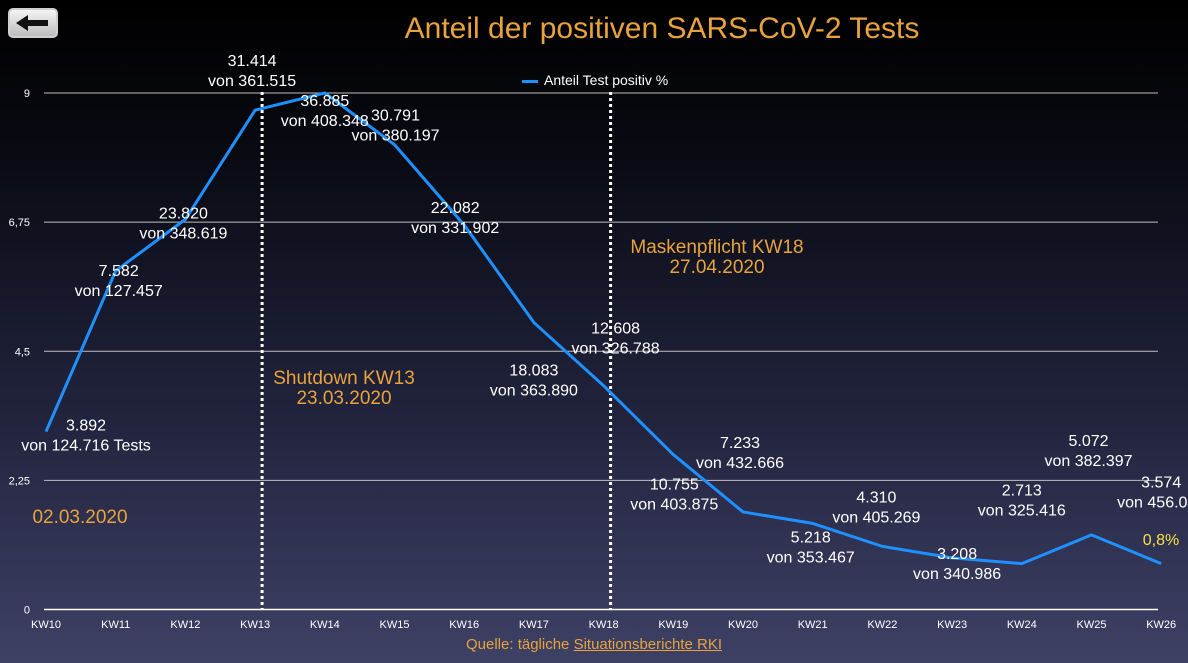 The image size is (1188, 663). I want to click on x-tick-label: KW18, so click(604, 625).